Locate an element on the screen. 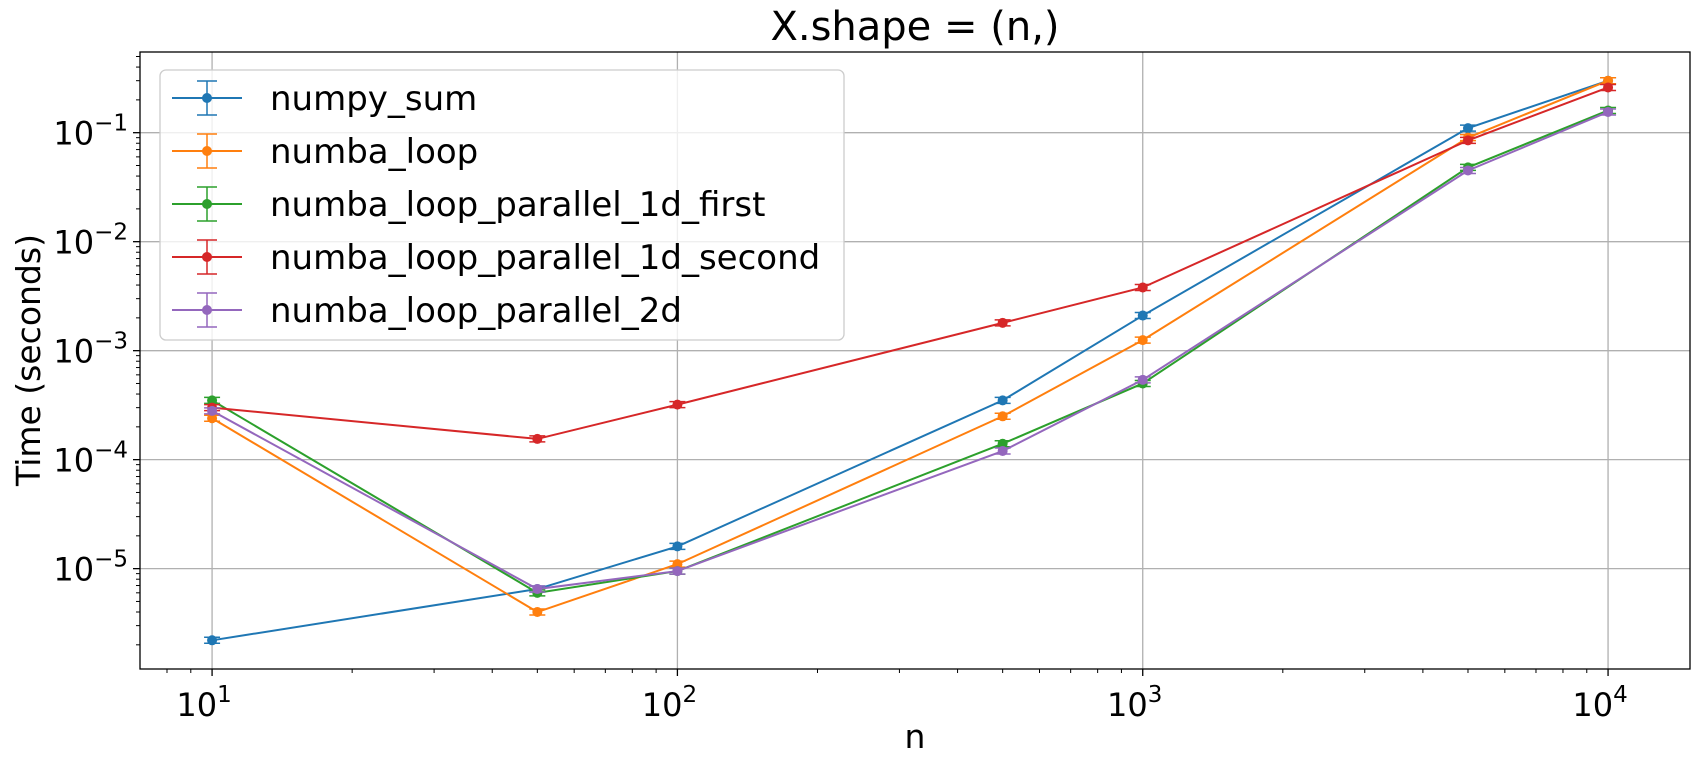  legend-item: numba_loop_parallel_1d_second is located at coordinates (496, 258).